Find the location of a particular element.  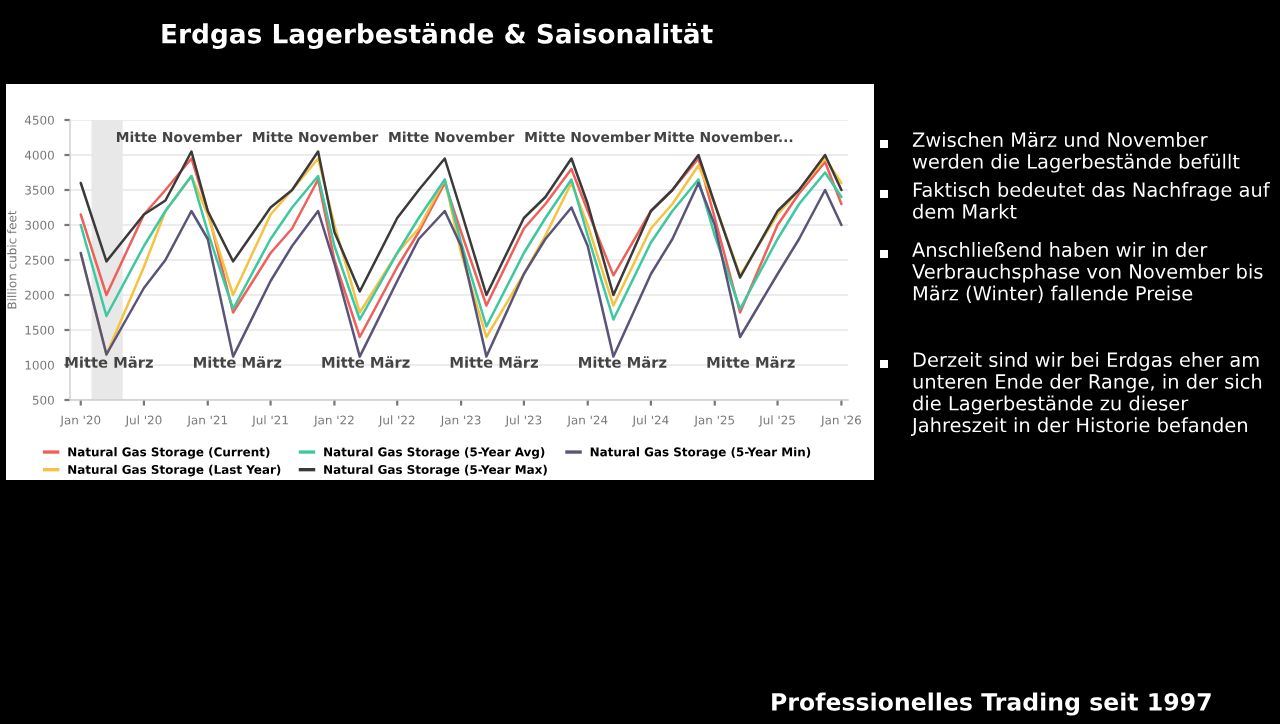

text: Professionelles Trading seit 1997 is located at coordinates (991, 704).